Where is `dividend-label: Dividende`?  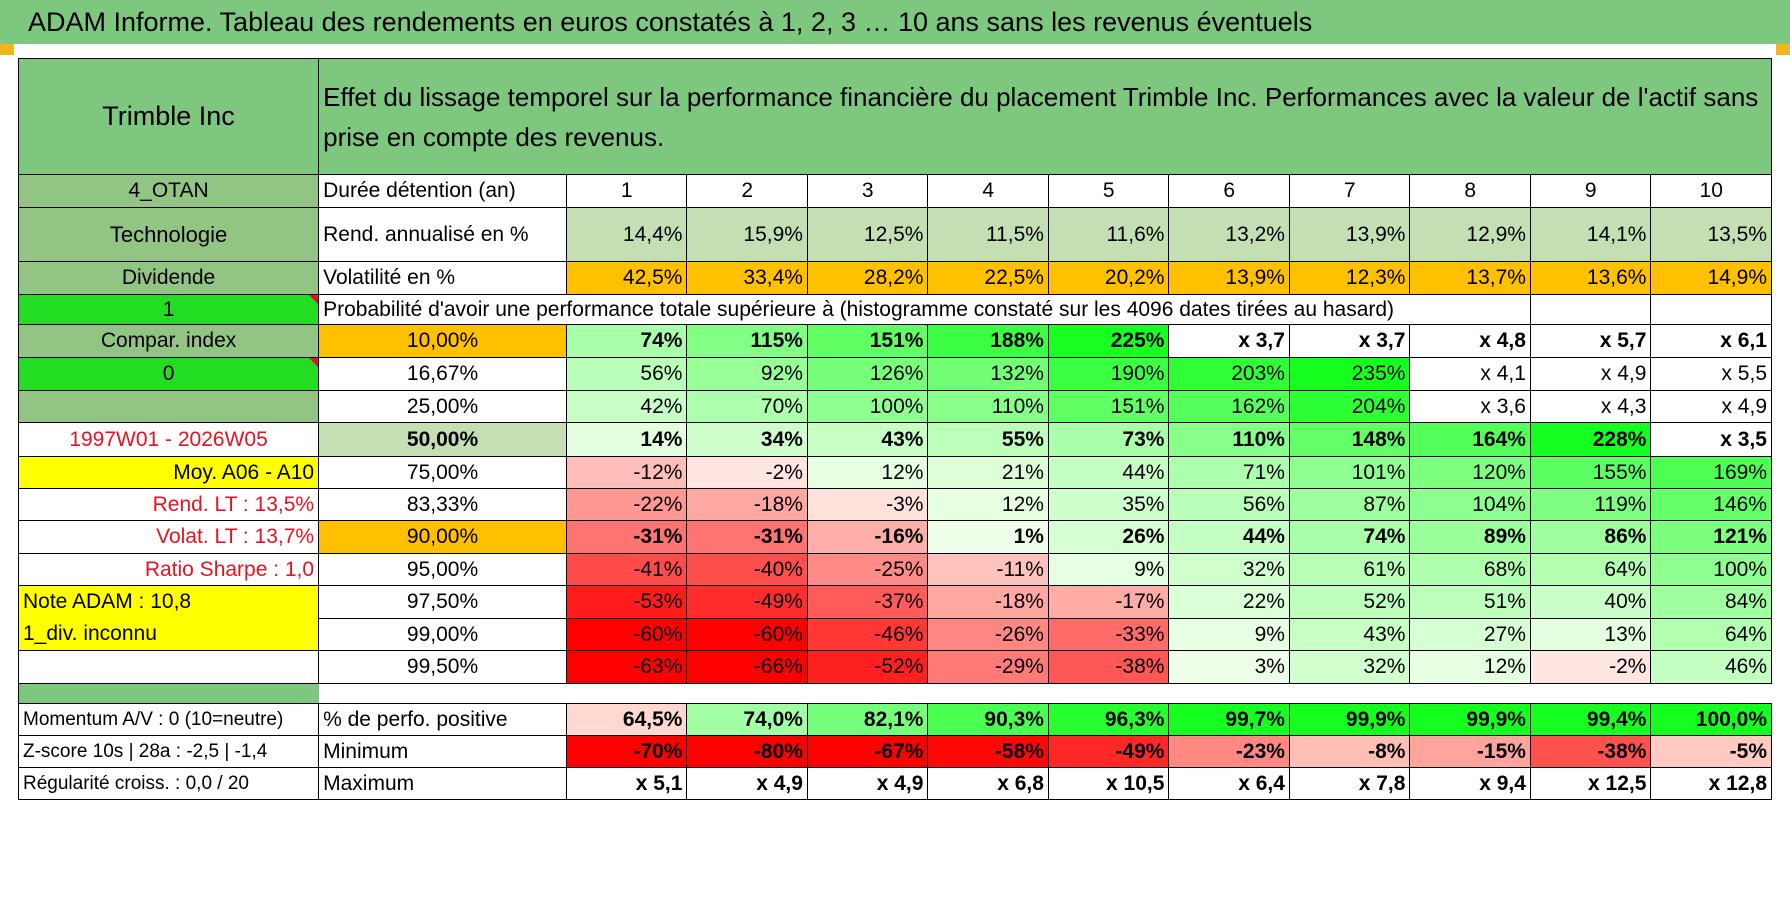
dividend-label: Dividende is located at coordinates (168, 278).